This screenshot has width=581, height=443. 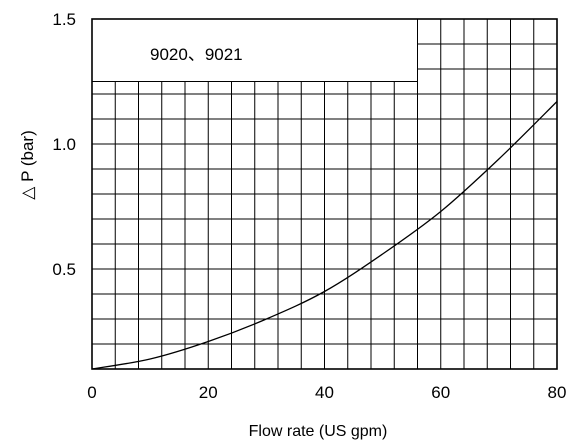 I want to click on x-tick-label: 60, so click(x=440, y=392).